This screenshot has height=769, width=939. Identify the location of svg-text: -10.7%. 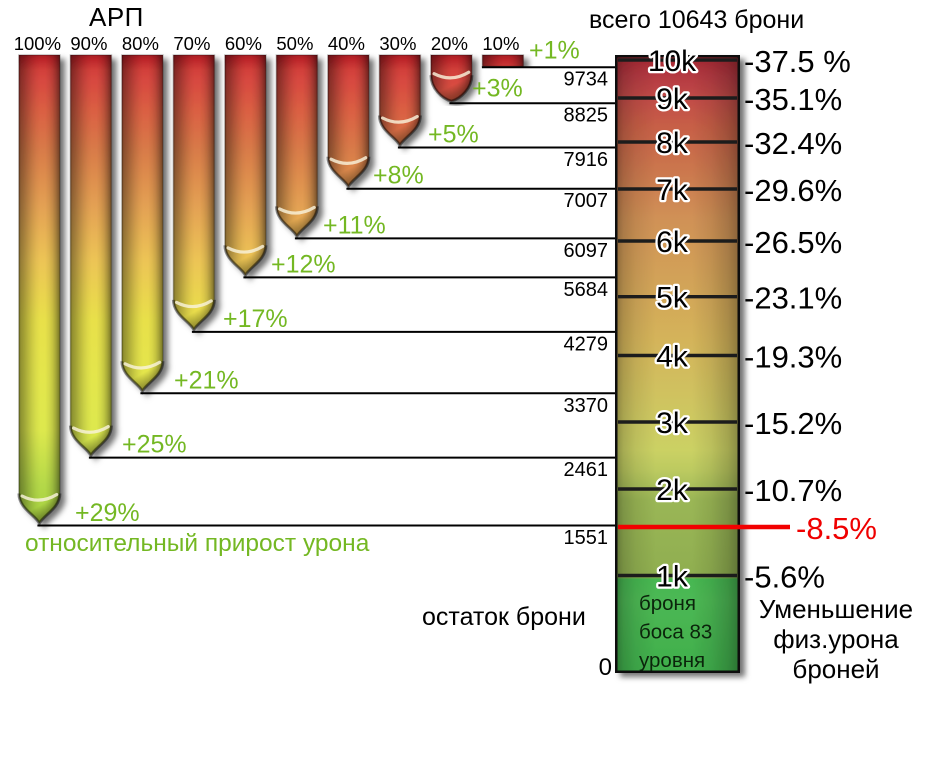
(793, 490).